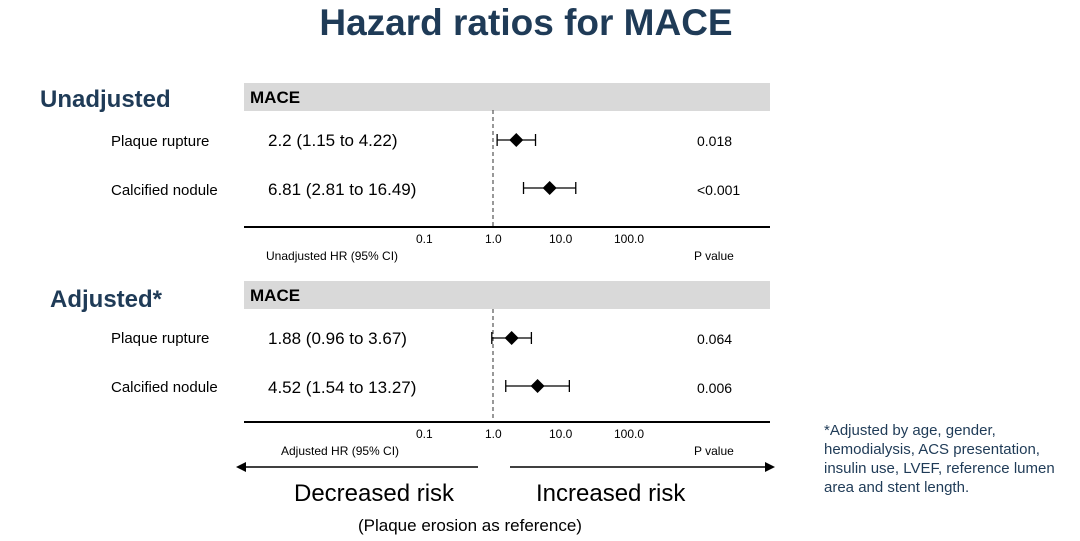  What do you see at coordinates (106, 299) in the screenshot?
I see `section-label-adjusted: Adjusted*` at bounding box center [106, 299].